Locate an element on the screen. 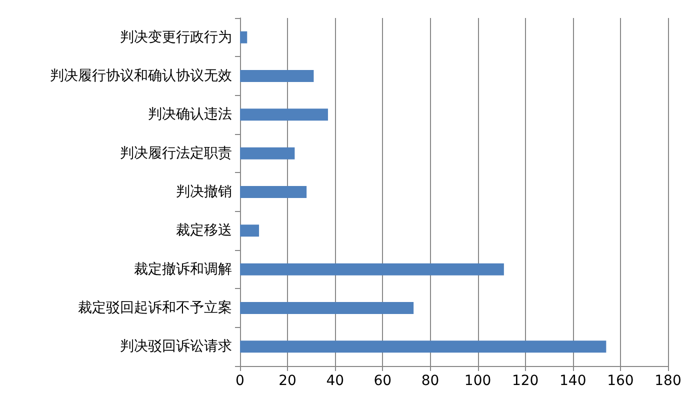 Image resolution: width=693 pixels, height=404 pixels. x-tick-label: 0 is located at coordinates (240, 381).